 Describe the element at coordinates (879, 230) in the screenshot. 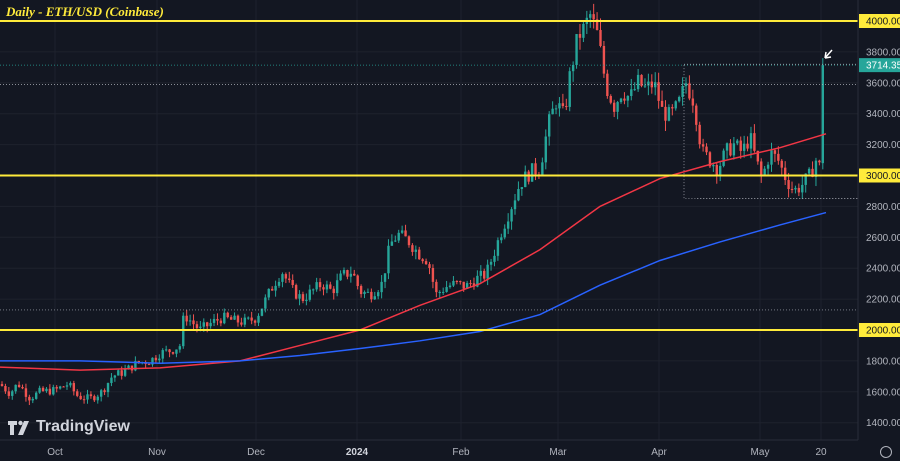

I see `price-axis-background` at that location.